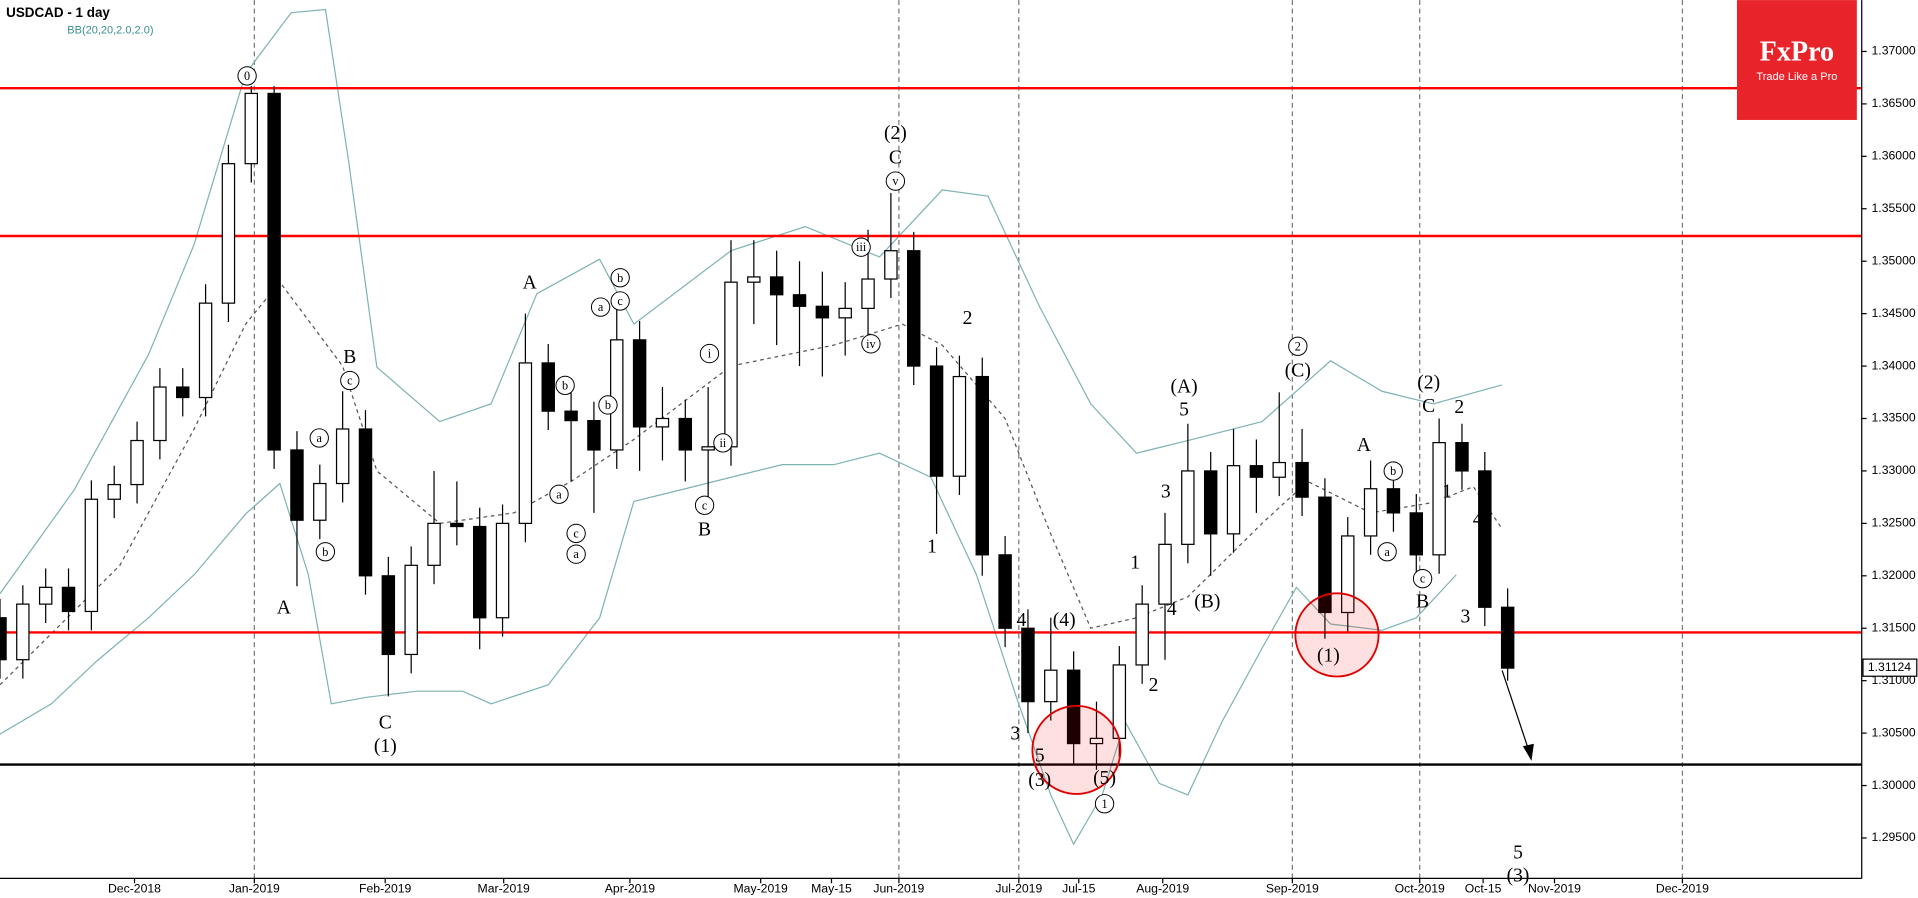 This screenshot has height=898, width=1918. I want to click on x-tick-label: May-15, so click(831, 889).